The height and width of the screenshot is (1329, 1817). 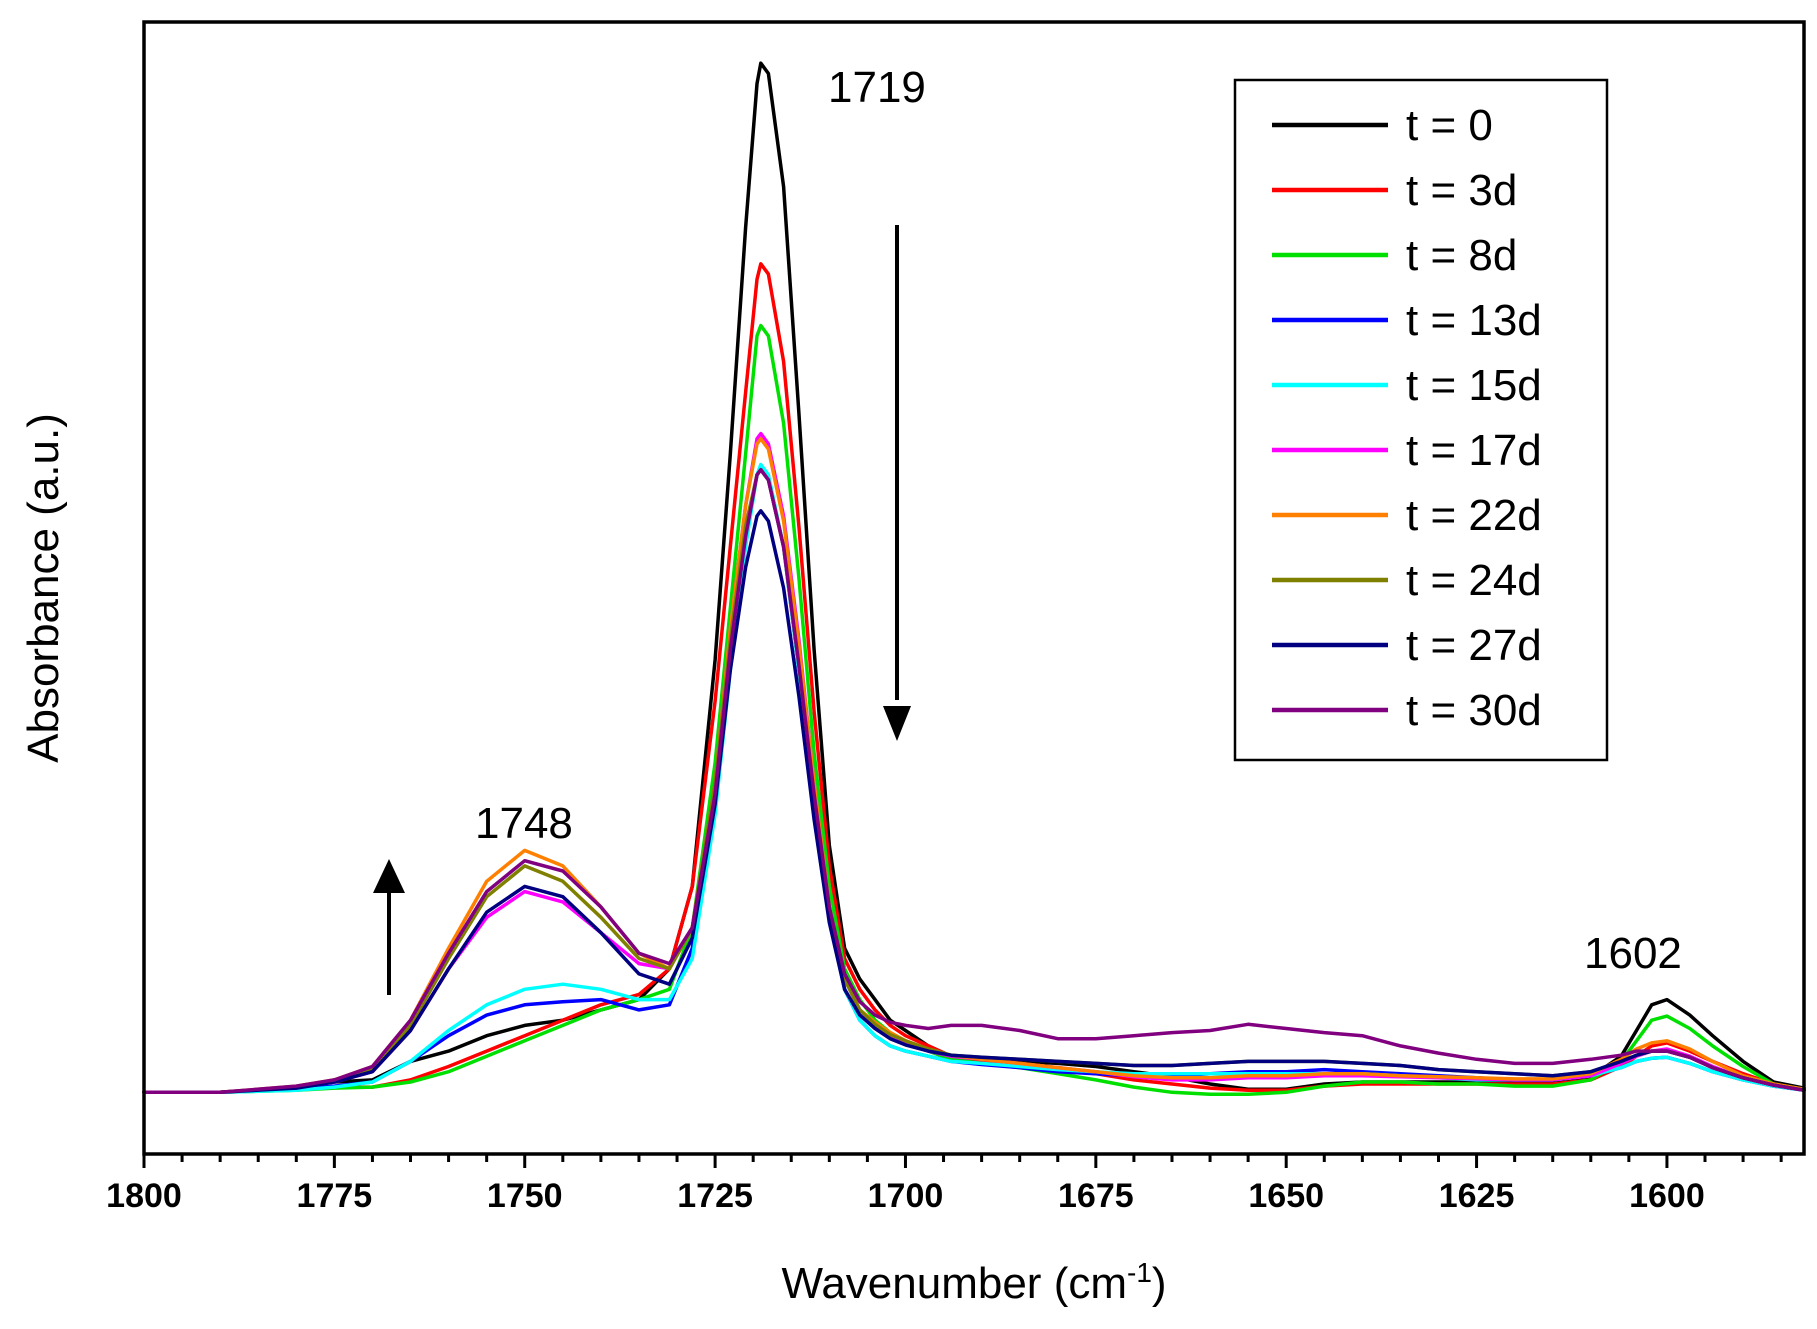 What do you see at coordinates (335, 1196) in the screenshot?
I see `x-tick-label: 1775` at bounding box center [335, 1196].